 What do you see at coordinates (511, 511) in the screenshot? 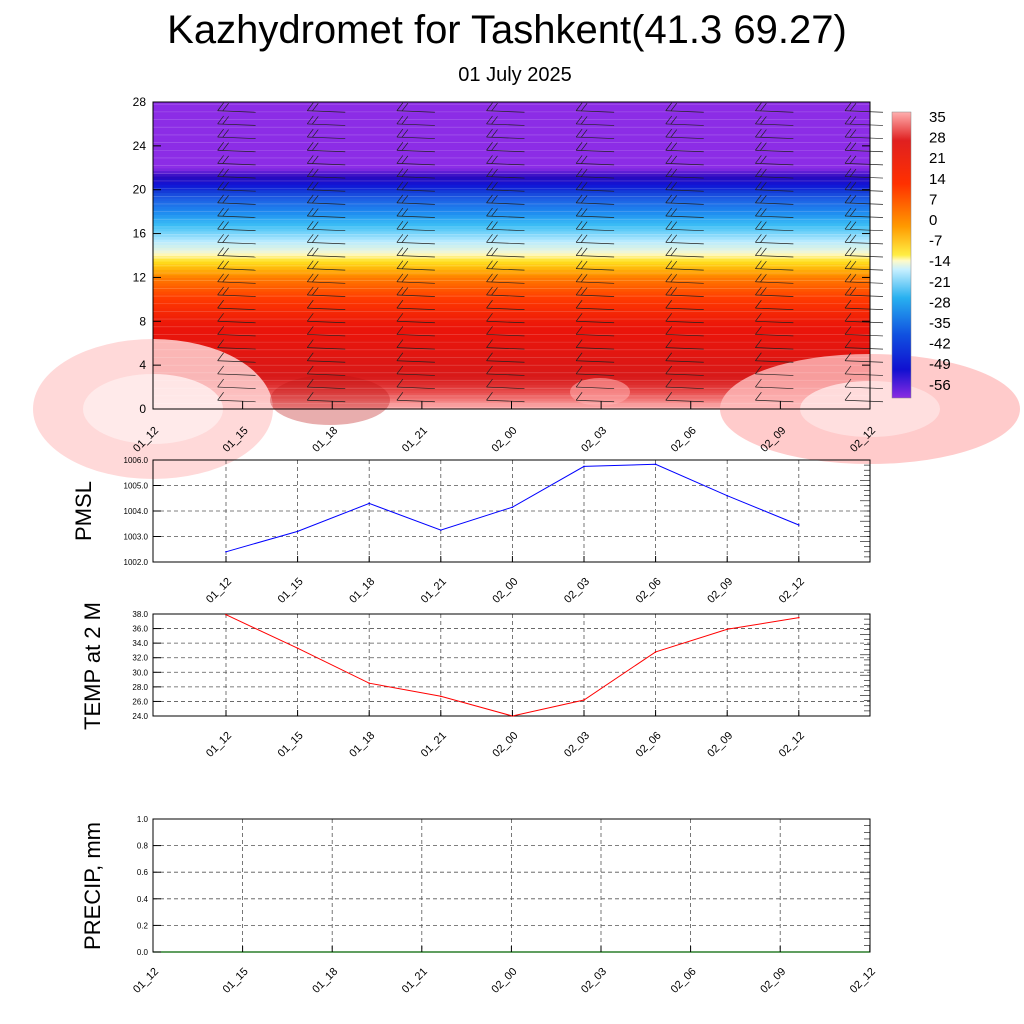
I see `pmsl-grid` at bounding box center [511, 511].